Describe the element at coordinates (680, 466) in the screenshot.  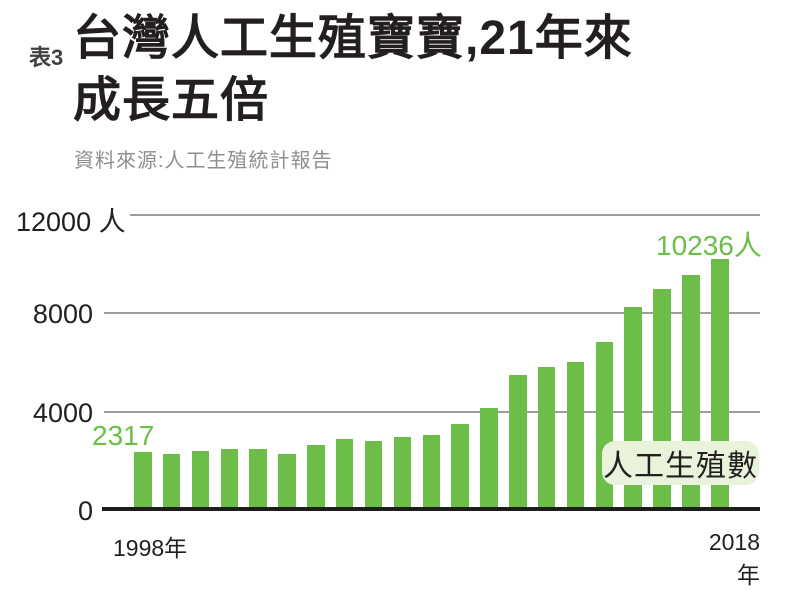
I see `series-label-text: 人工生殖數` at that location.